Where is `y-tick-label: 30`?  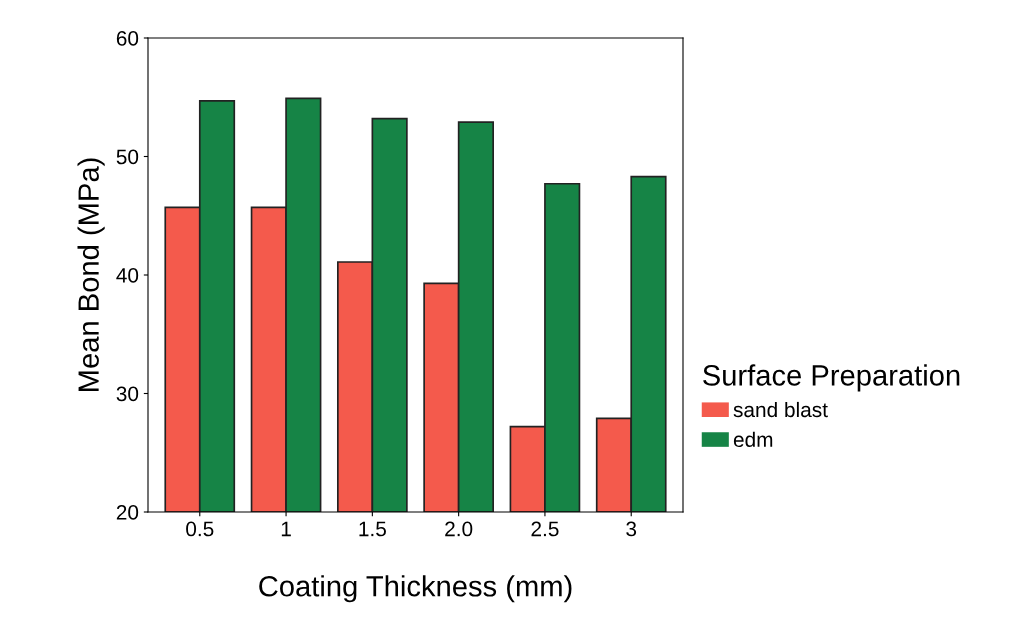
y-tick-label: 30 is located at coordinates (127, 394).